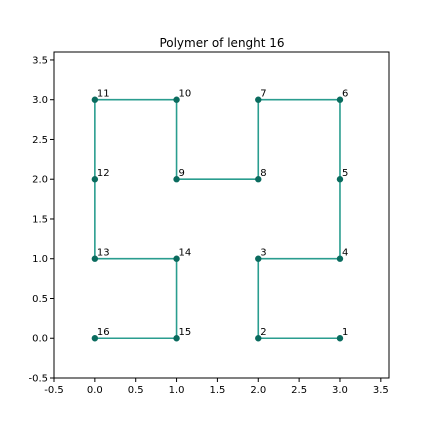  What do you see at coordinates (340, 390) in the screenshot?
I see `x-tick-label: 3.0` at bounding box center [340, 390].